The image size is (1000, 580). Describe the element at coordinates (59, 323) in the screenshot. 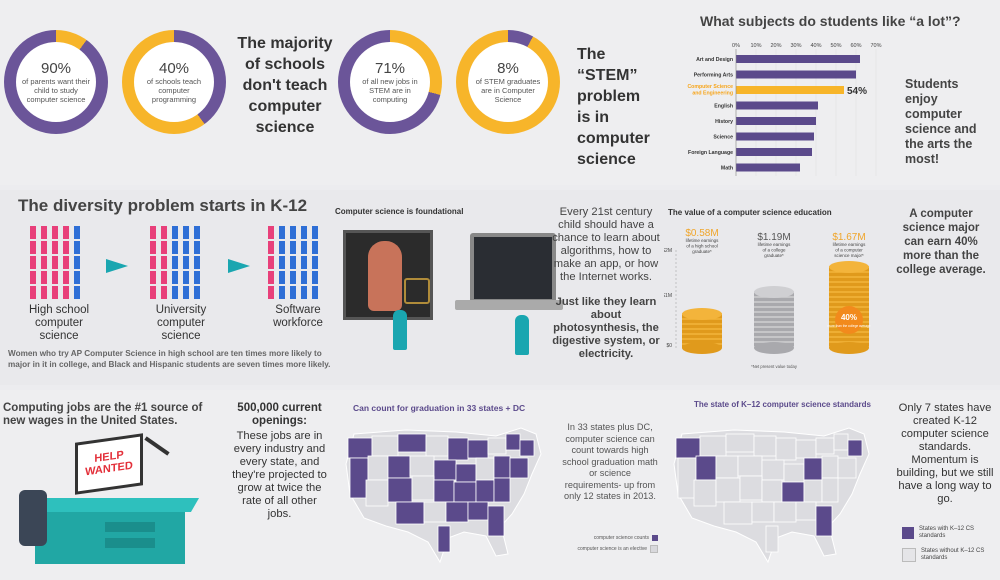

I see `label-highschool: High school computer science` at that location.